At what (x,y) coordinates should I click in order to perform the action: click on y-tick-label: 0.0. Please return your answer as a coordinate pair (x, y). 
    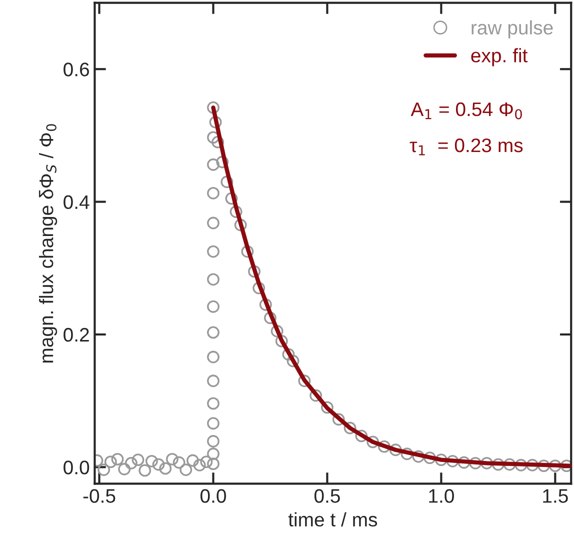
    Looking at the image, I should click on (77, 467).